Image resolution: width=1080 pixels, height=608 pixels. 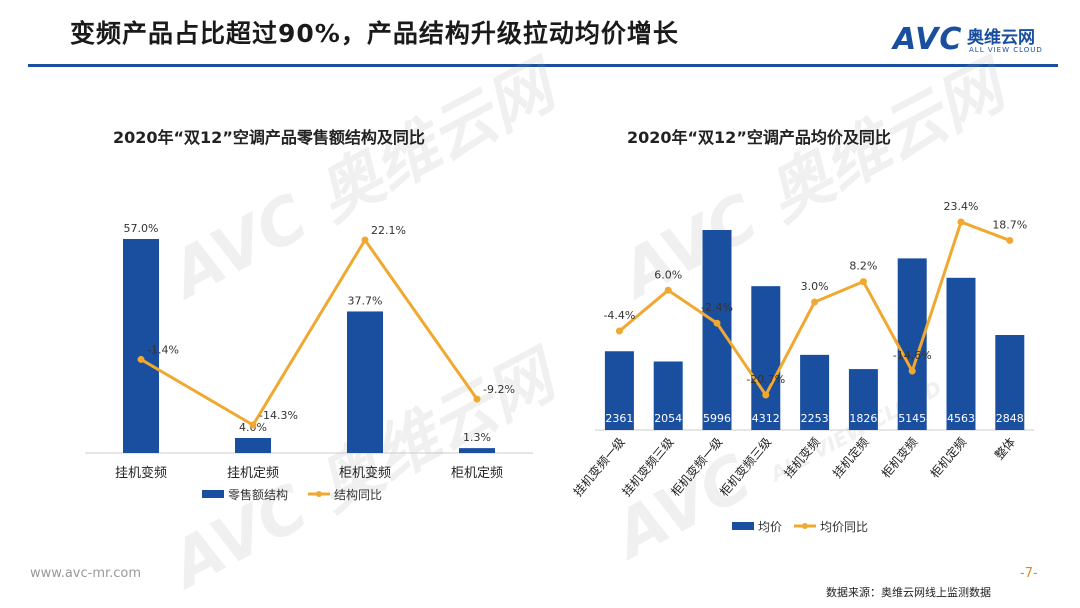 I want to click on chart2-bar-label-1: 2054, so click(x=668, y=418).